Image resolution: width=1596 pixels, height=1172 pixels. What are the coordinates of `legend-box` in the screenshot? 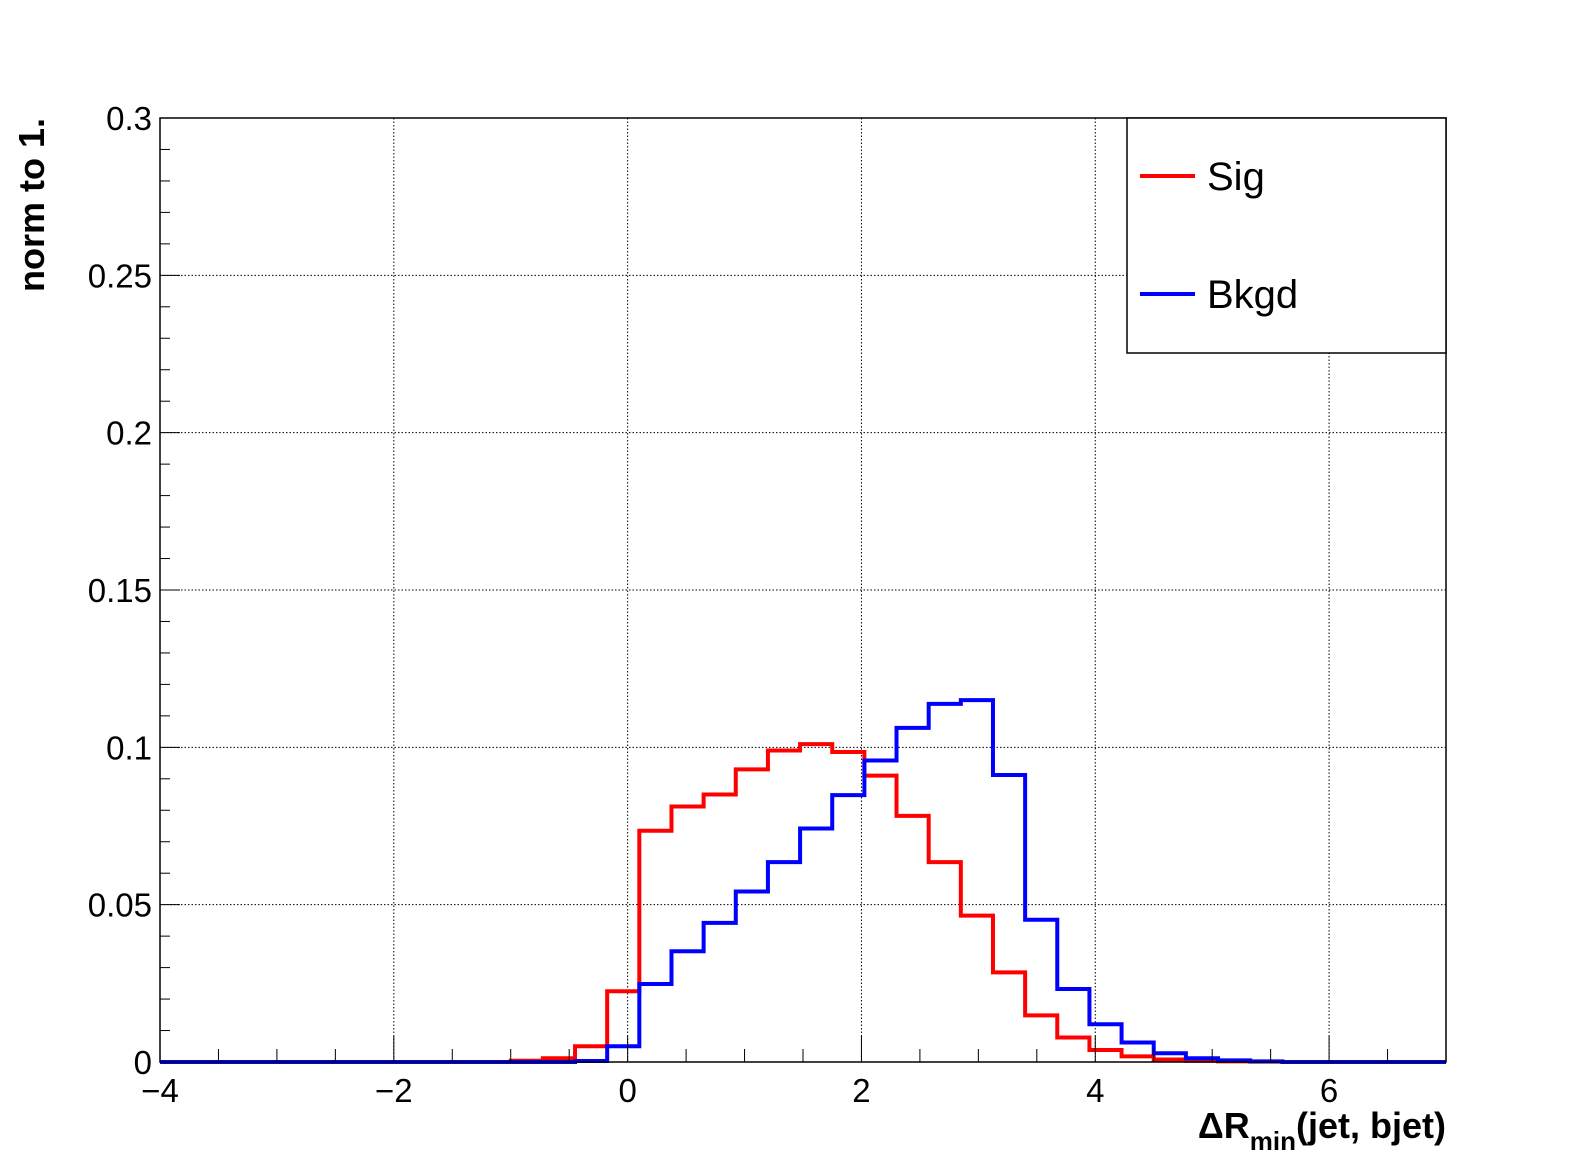 It's located at (1286, 235).